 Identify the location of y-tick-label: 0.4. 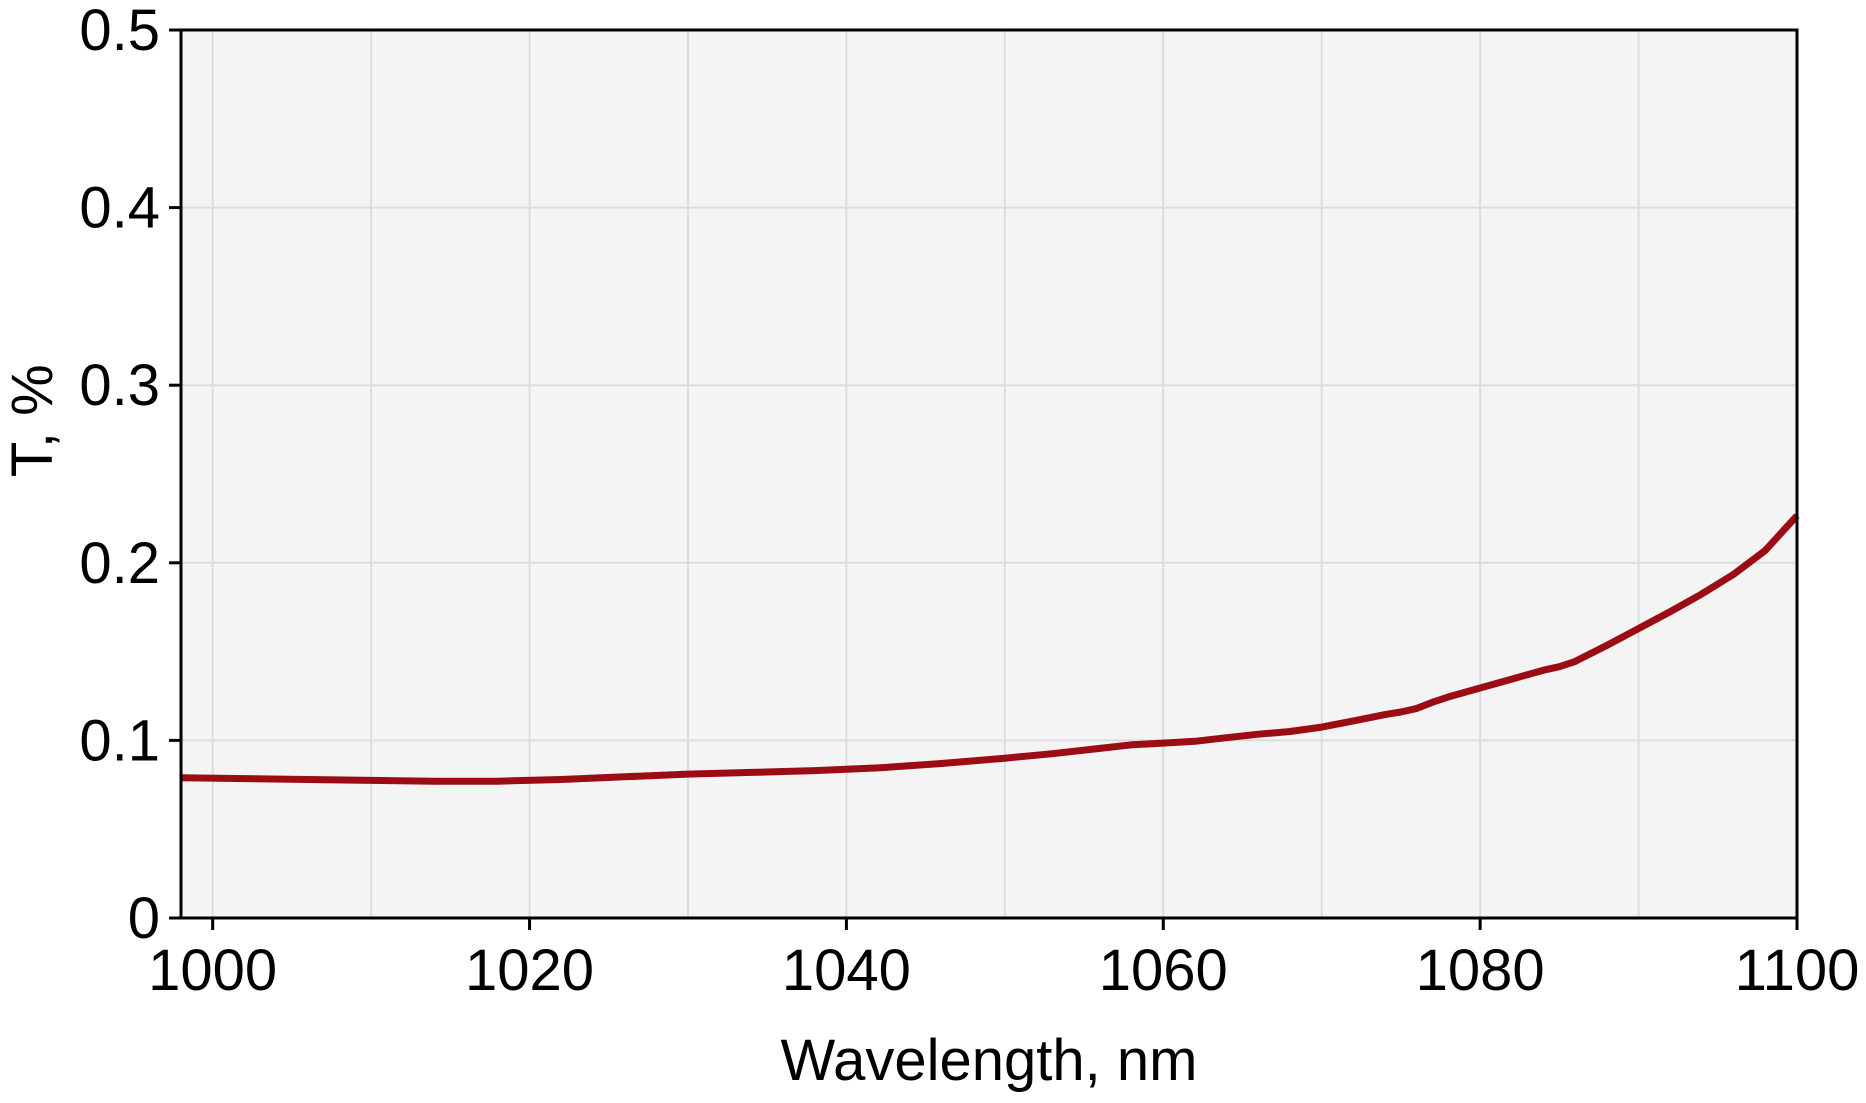
(119, 208).